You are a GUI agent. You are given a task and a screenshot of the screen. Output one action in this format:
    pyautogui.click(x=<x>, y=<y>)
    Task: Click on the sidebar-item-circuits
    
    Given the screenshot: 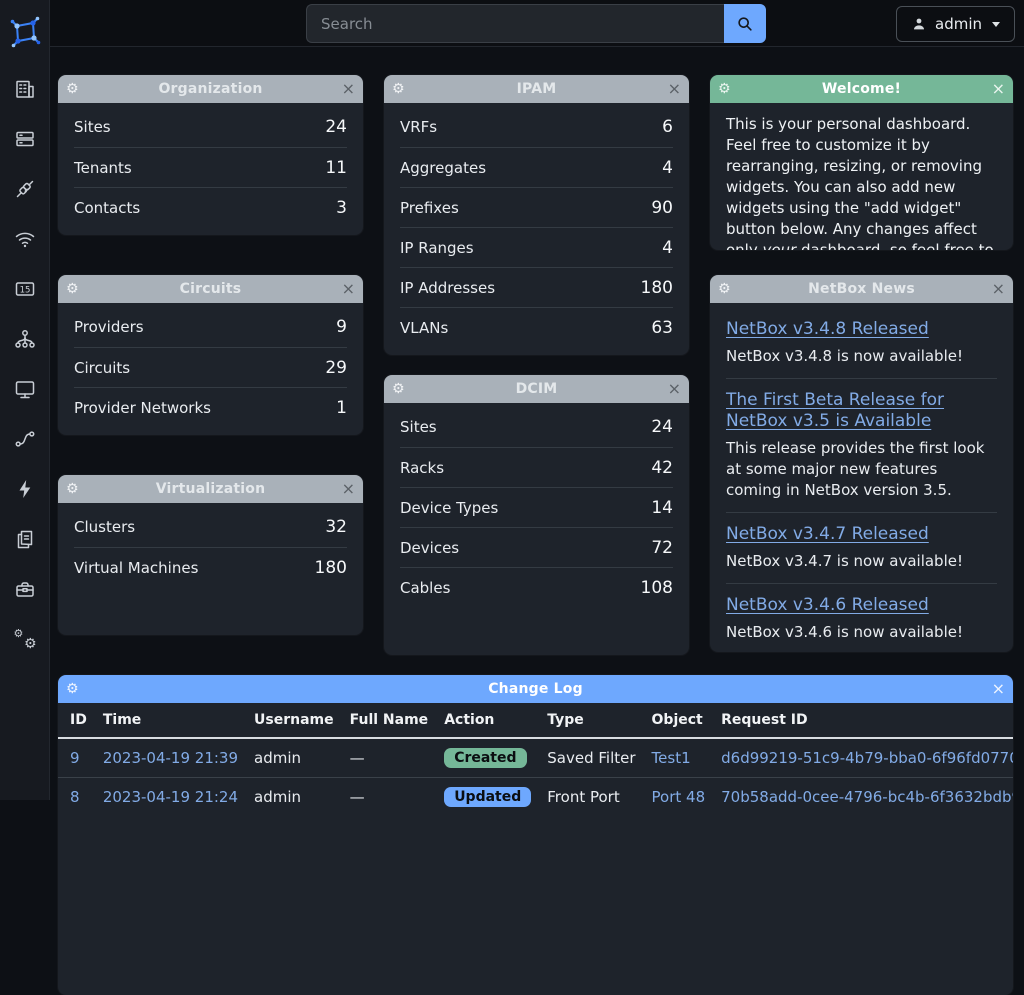 What is the action you would take?
    pyautogui.click(x=25, y=439)
    